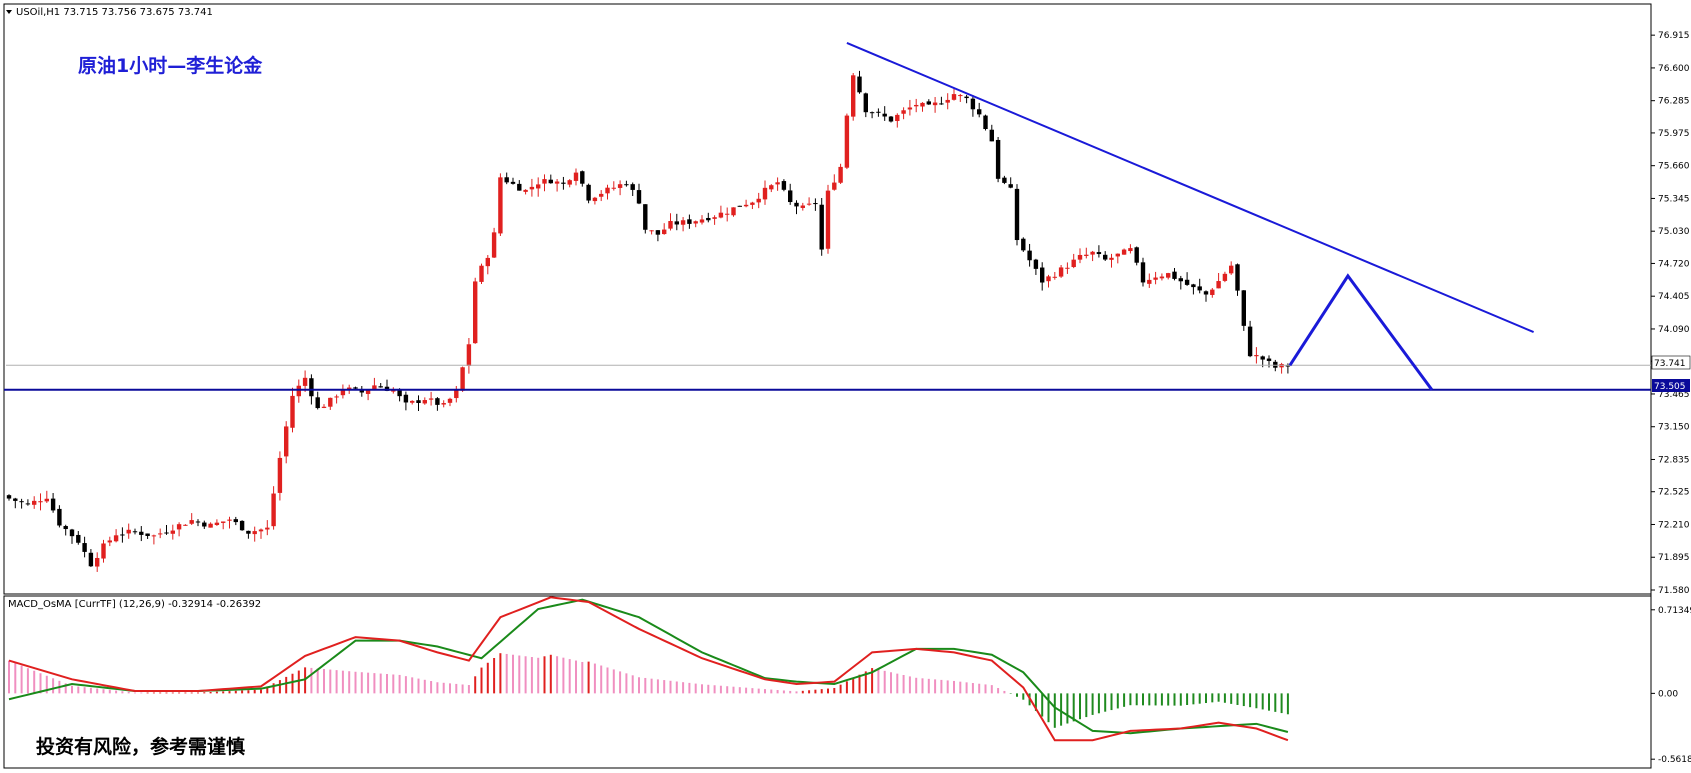  I want to click on risk-note: 投资有风险，参考需谨慎, so click(140, 746).